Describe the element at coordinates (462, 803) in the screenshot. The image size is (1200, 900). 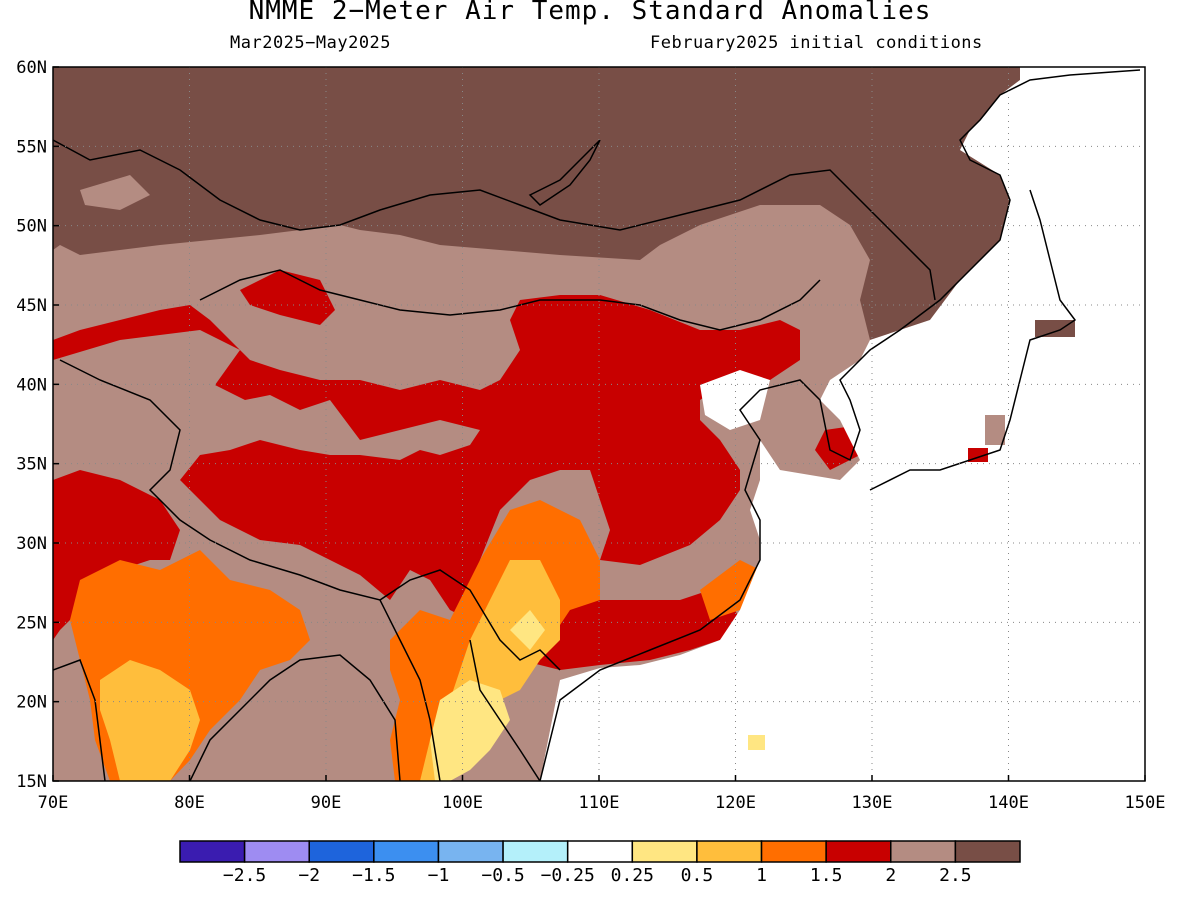
I see `tick-label-lon: 100E` at that location.